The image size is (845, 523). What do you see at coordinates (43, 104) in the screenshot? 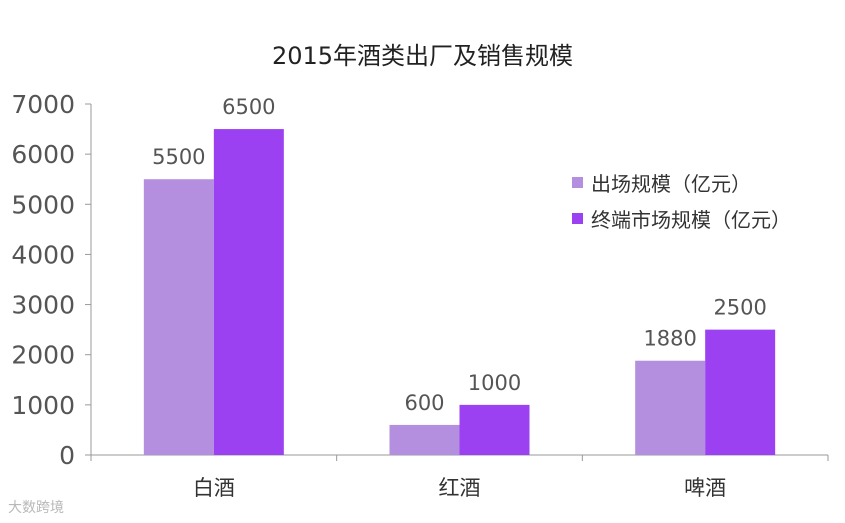
I see `y-tick-label: 7000` at bounding box center [43, 104].